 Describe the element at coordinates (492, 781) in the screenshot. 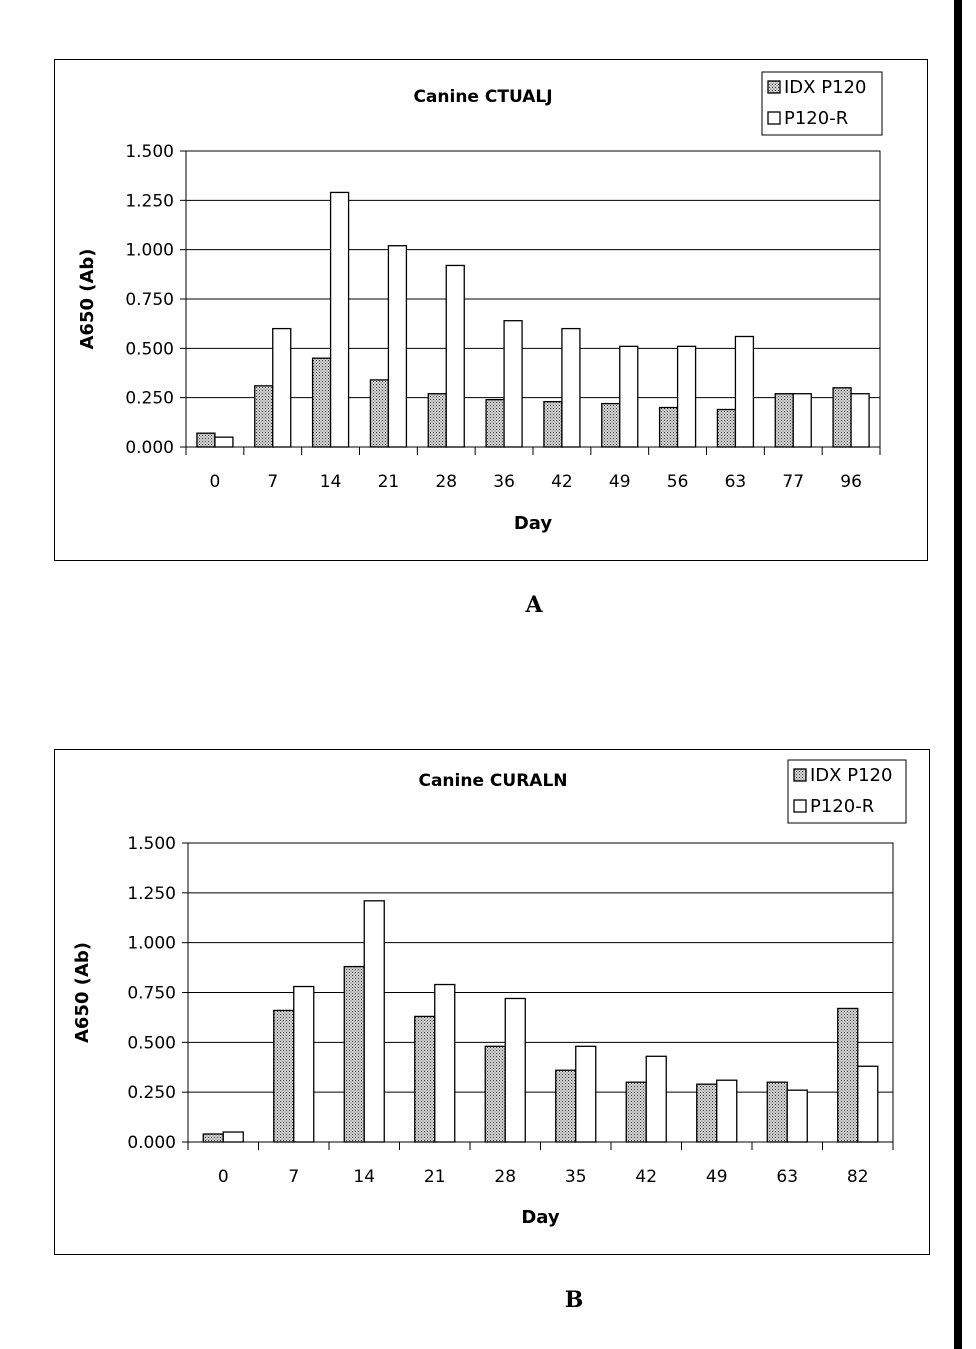

I see `chart-title: Canine CURALN` at that location.